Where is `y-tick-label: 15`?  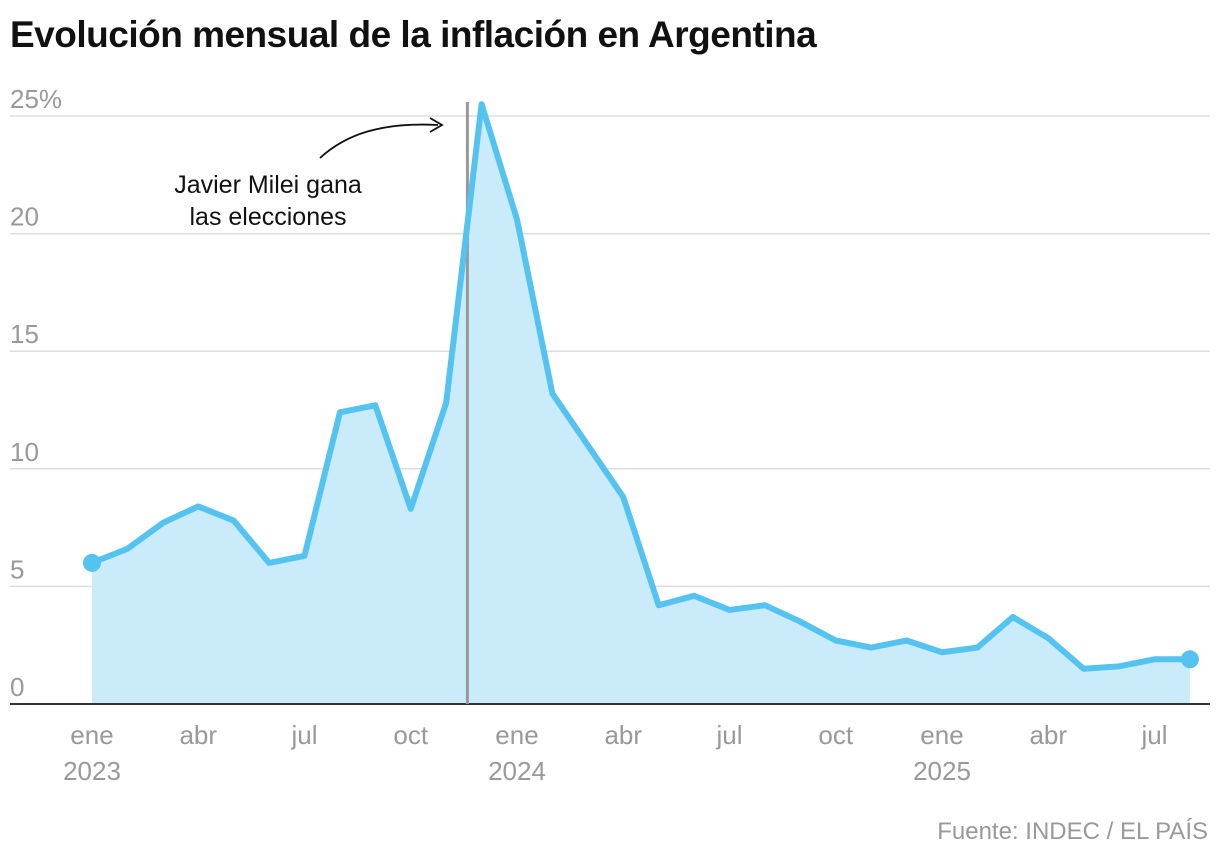
y-tick-label: 15 is located at coordinates (24, 334).